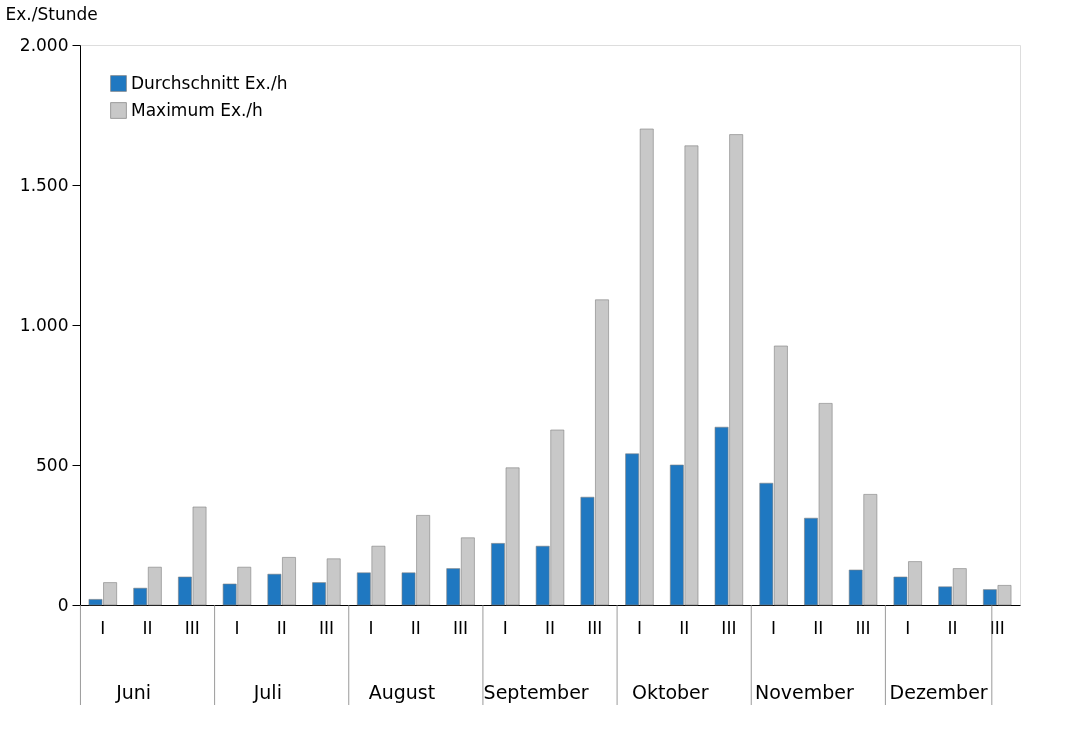 The height and width of the screenshot is (738, 1073). I want to click on legend-label: Durchschnitt Ex./h, so click(209, 82).